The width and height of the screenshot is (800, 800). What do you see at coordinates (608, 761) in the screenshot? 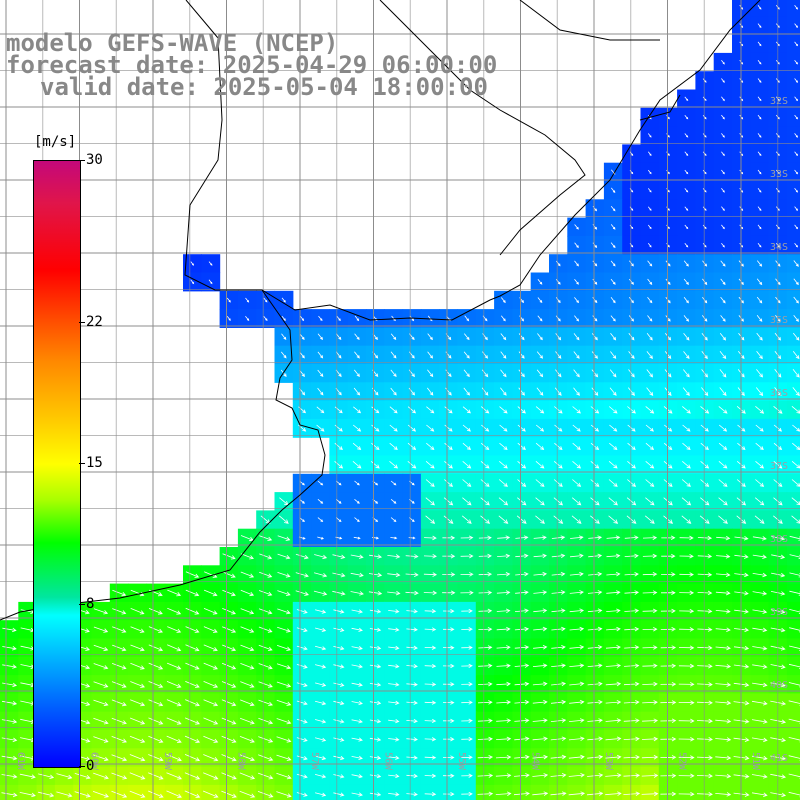
I see `longitude-label: 53W` at bounding box center [608, 761].